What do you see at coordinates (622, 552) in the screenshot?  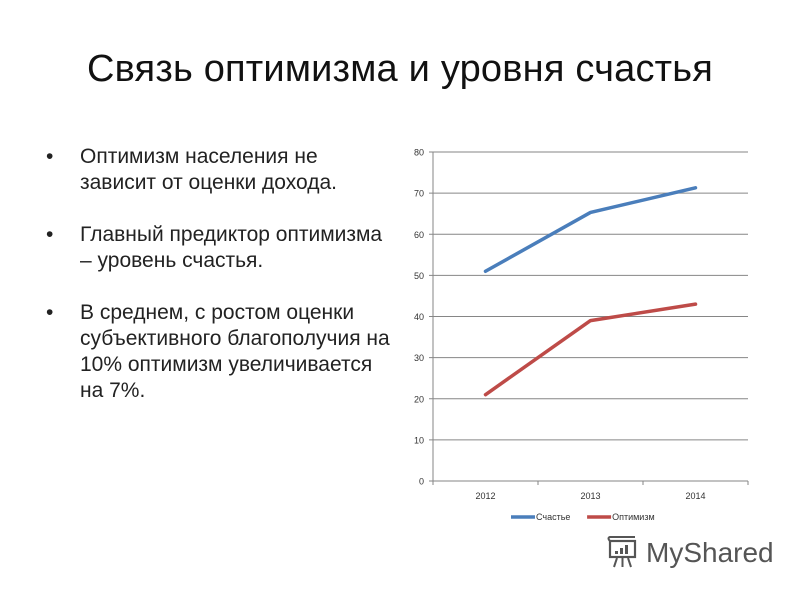 I see `presentation-board-icon` at bounding box center [622, 552].